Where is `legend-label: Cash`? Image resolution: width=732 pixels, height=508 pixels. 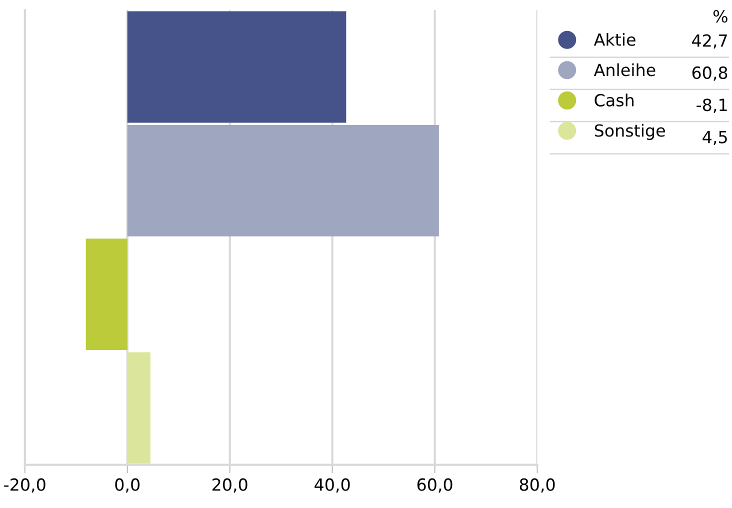
legend-label: Cash is located at coordinates (614, 100).